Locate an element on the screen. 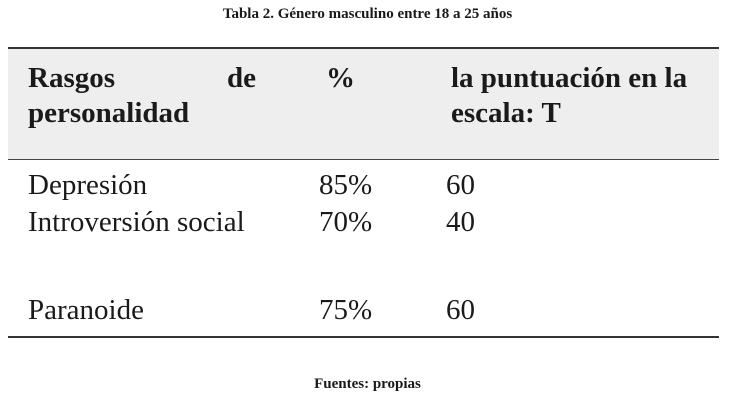 Image resolution: width=735 pixels, height=415 pixels. cell-trait: Introversión social is located at coordinates (136, 222).